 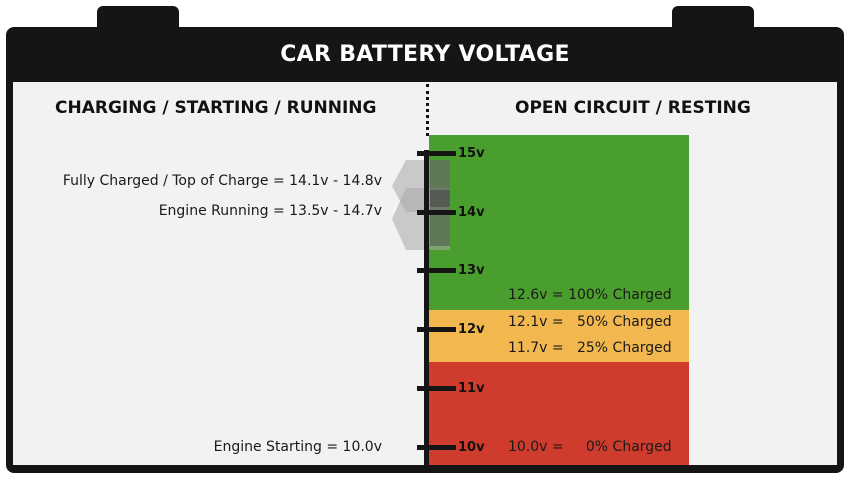 What do you see at coordinates (425, 54) in the screenshot?
I see `diagram-title: CAR BATTERY VOLTAGE` at bounding box center [425, 54].